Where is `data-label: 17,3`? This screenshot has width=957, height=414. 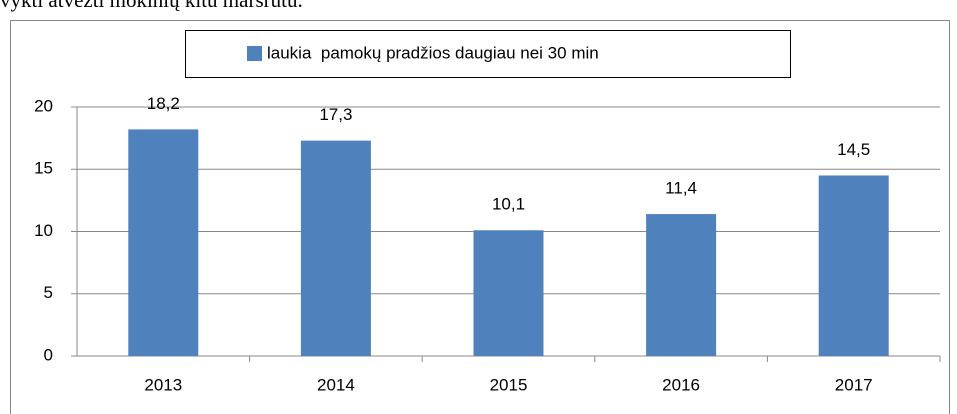
data-label: 17,3 is located at coordinates (335, 114).